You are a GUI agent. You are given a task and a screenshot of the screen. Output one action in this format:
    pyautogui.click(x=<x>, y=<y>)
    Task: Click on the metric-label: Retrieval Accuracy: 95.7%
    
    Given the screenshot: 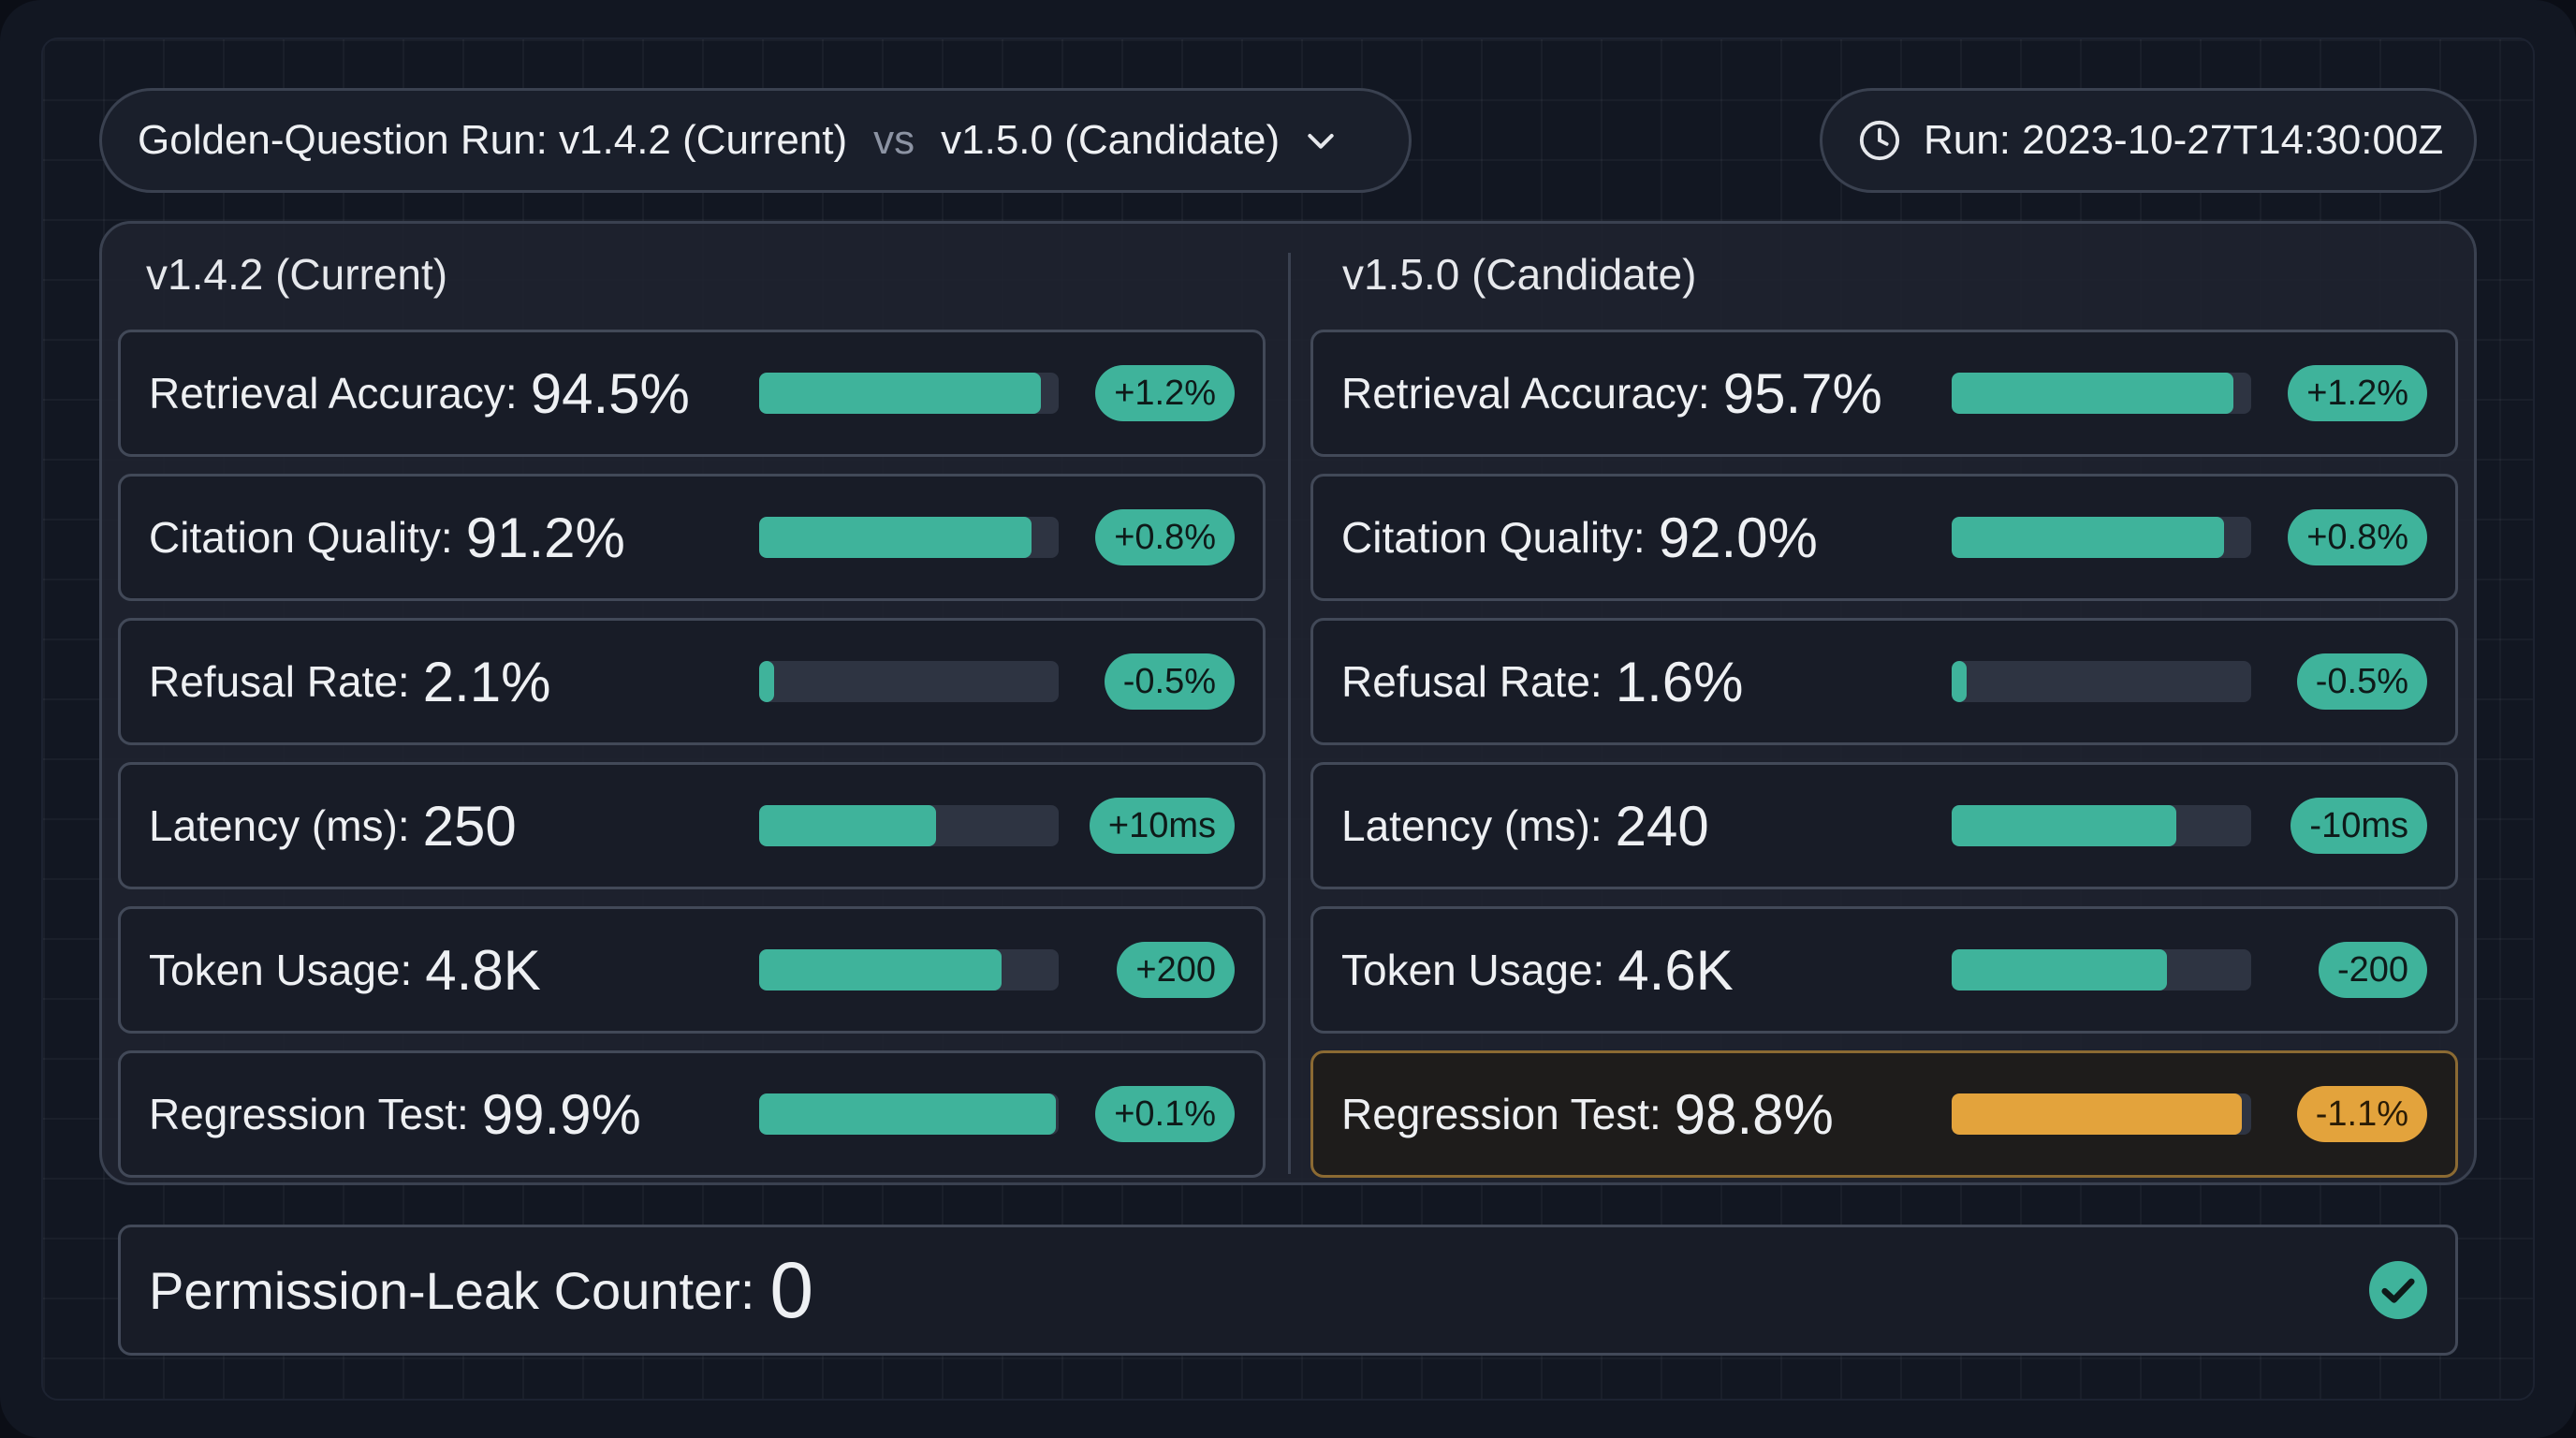 What is the action you would take?
    pyautogui.click(x=1611, y=393)
    